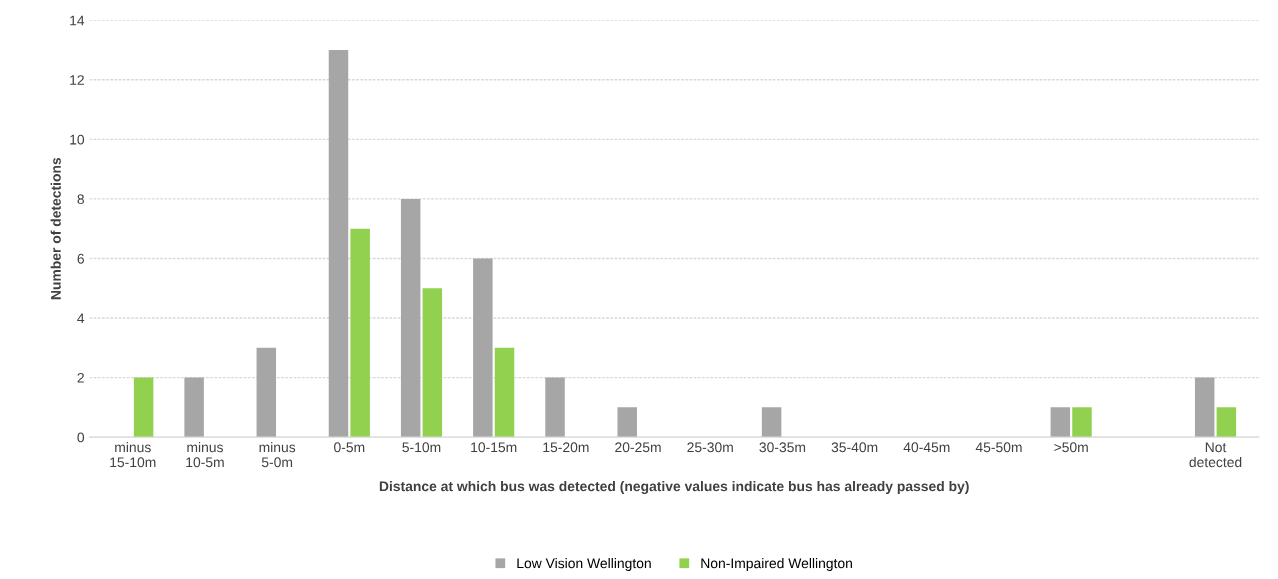 The image size is (1278, 579). I want to click on y-tick-label: 14, so click(77, 20).